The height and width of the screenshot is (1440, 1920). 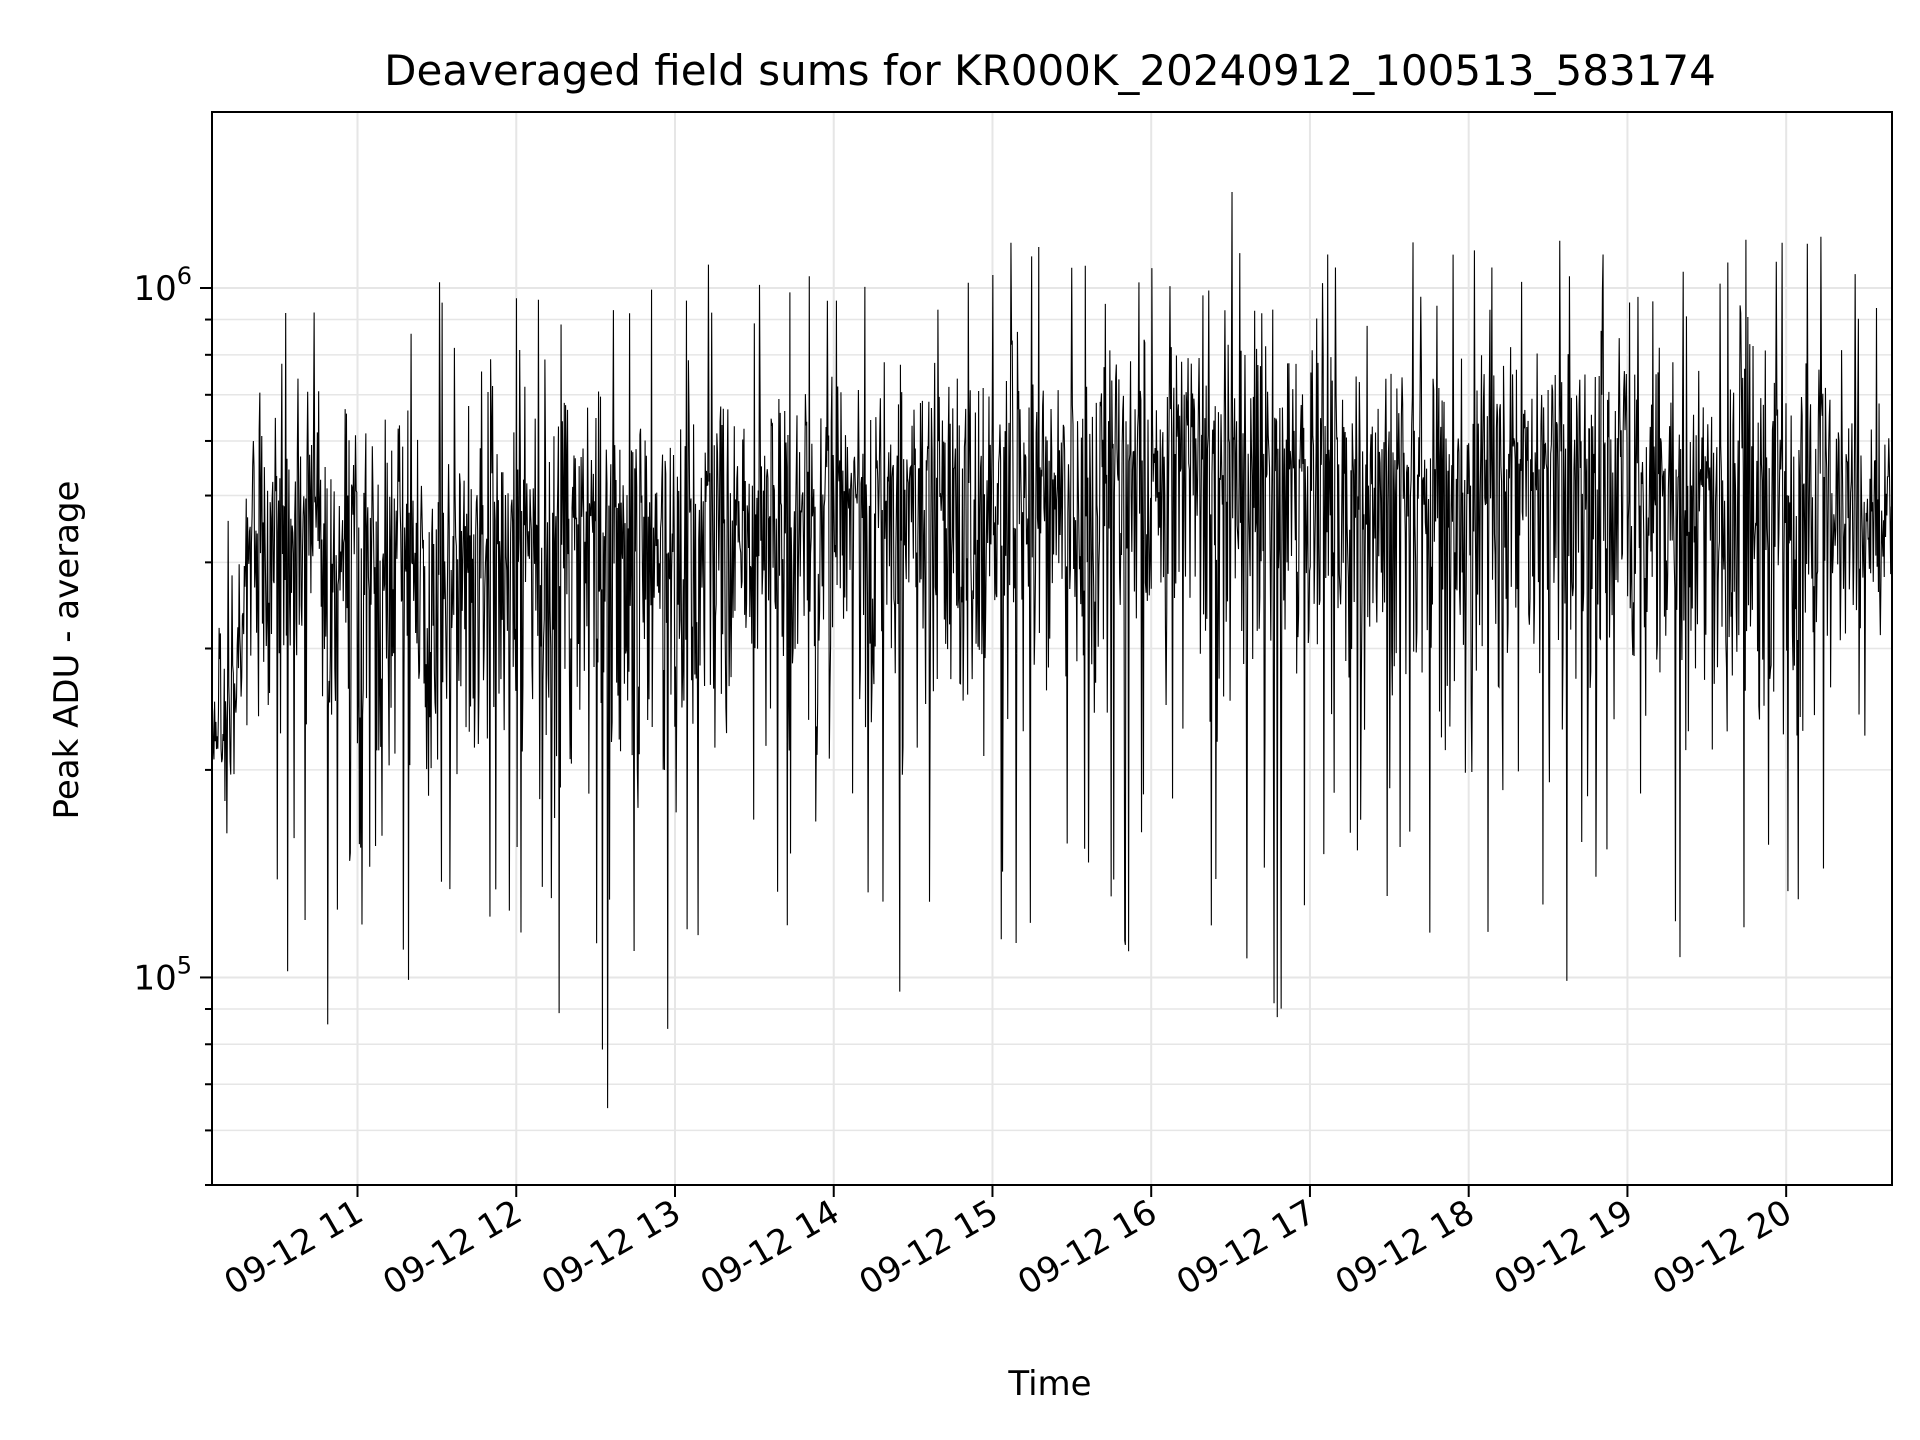 I want to click on y-tick-label: 10⁵, so click(x=162, y=974).